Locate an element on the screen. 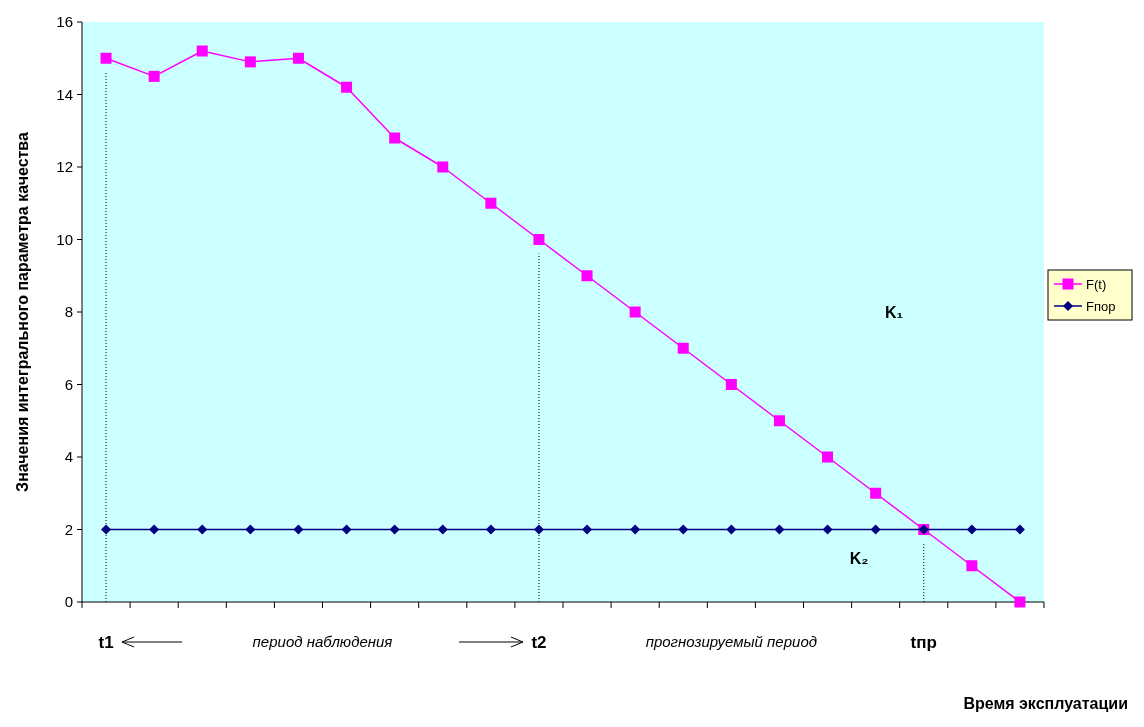  y-tick-label: 4 is located at coordinates (68, 457).